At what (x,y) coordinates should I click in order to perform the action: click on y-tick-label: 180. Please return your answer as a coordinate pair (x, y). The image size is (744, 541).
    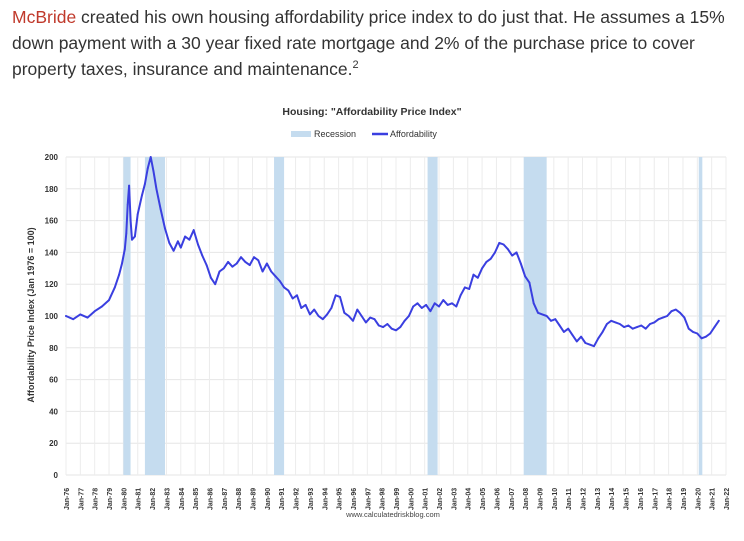
    Looking at the image, I should click on (52, 189).